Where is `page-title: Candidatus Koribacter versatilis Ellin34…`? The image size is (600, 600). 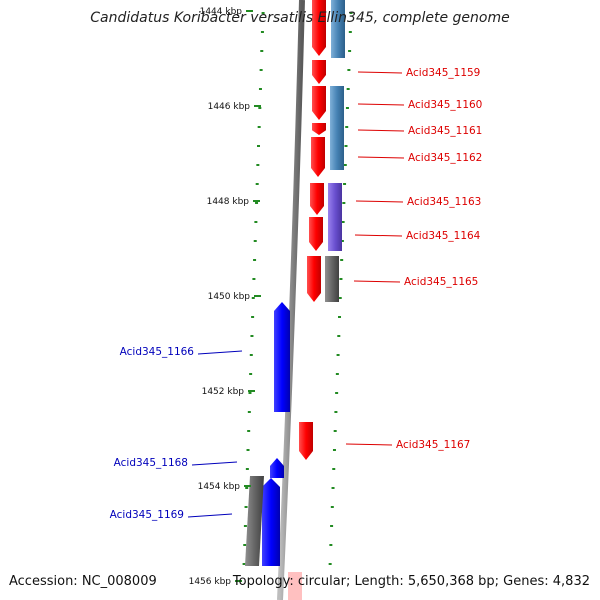 page-title: Candidatus Koribacter versatilis Ellin34… is located at coordinates (300, 18).